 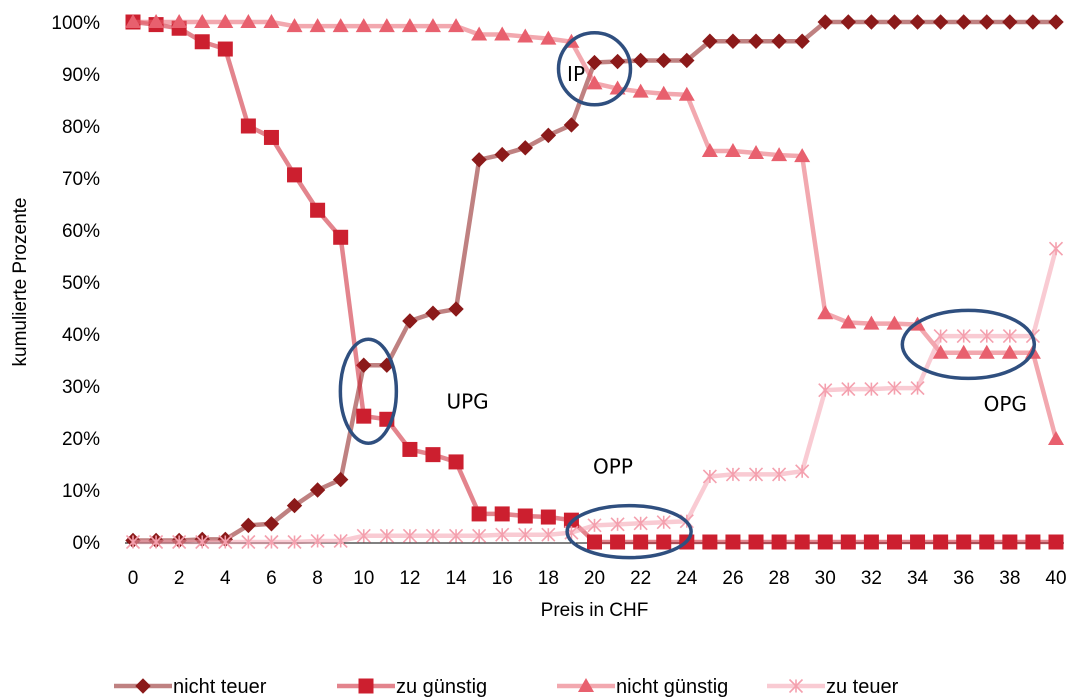 What do you see at coordinates (548, 578) in the screenshot?
I see `x-tick-label: 18` at bounding box center [548, 578].